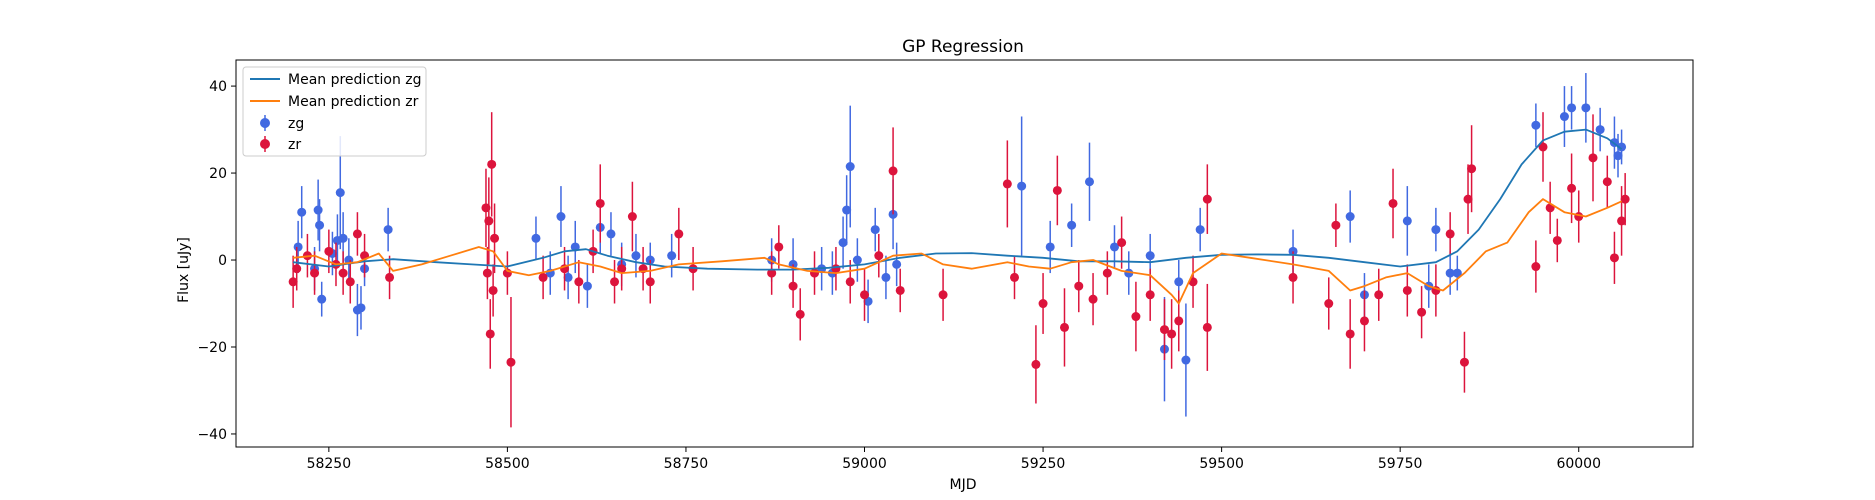 The width and height of the screenshot is (1875, 500). Describe the element at coordinates (686, 464) in the screenshot. I see `x-tick-label: 58750` at that location.